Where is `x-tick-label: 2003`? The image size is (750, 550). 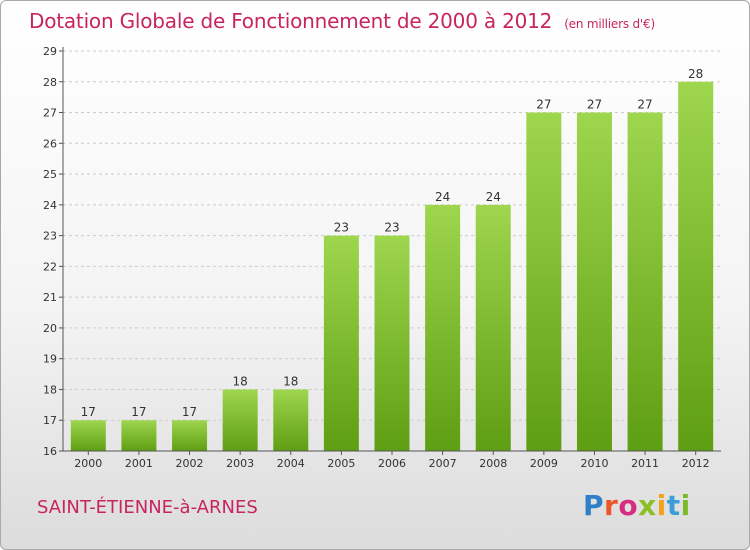 x-tick-label: 2003 is located at coordinates (240, 463).